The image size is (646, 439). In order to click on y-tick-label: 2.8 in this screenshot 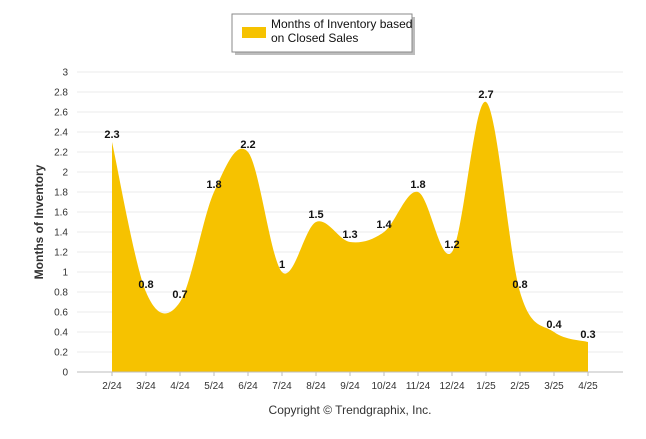, I will do `click(61, 93)`.